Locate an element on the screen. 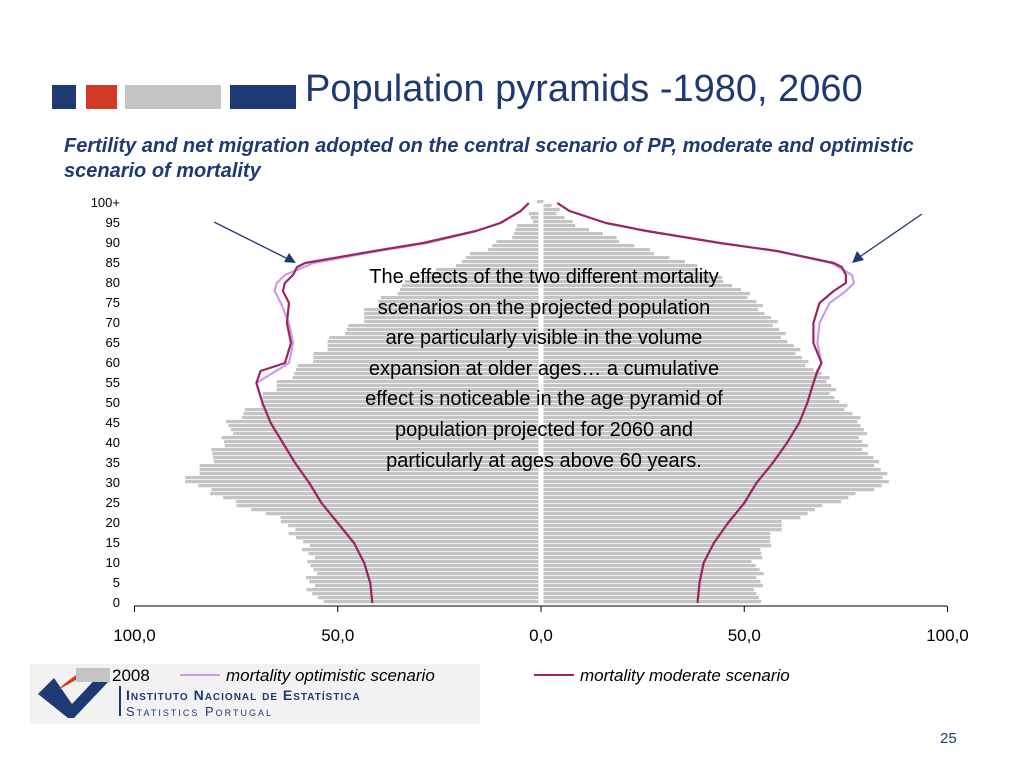 The width and height of the screenshot is (1024, 768). legend-swatch-optimistic is located at coordinates (200, 675).